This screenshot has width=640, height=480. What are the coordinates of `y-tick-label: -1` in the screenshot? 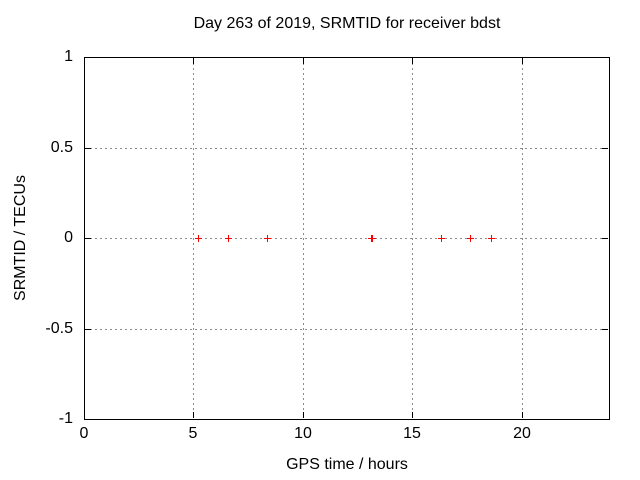 It's located at (65, 418).